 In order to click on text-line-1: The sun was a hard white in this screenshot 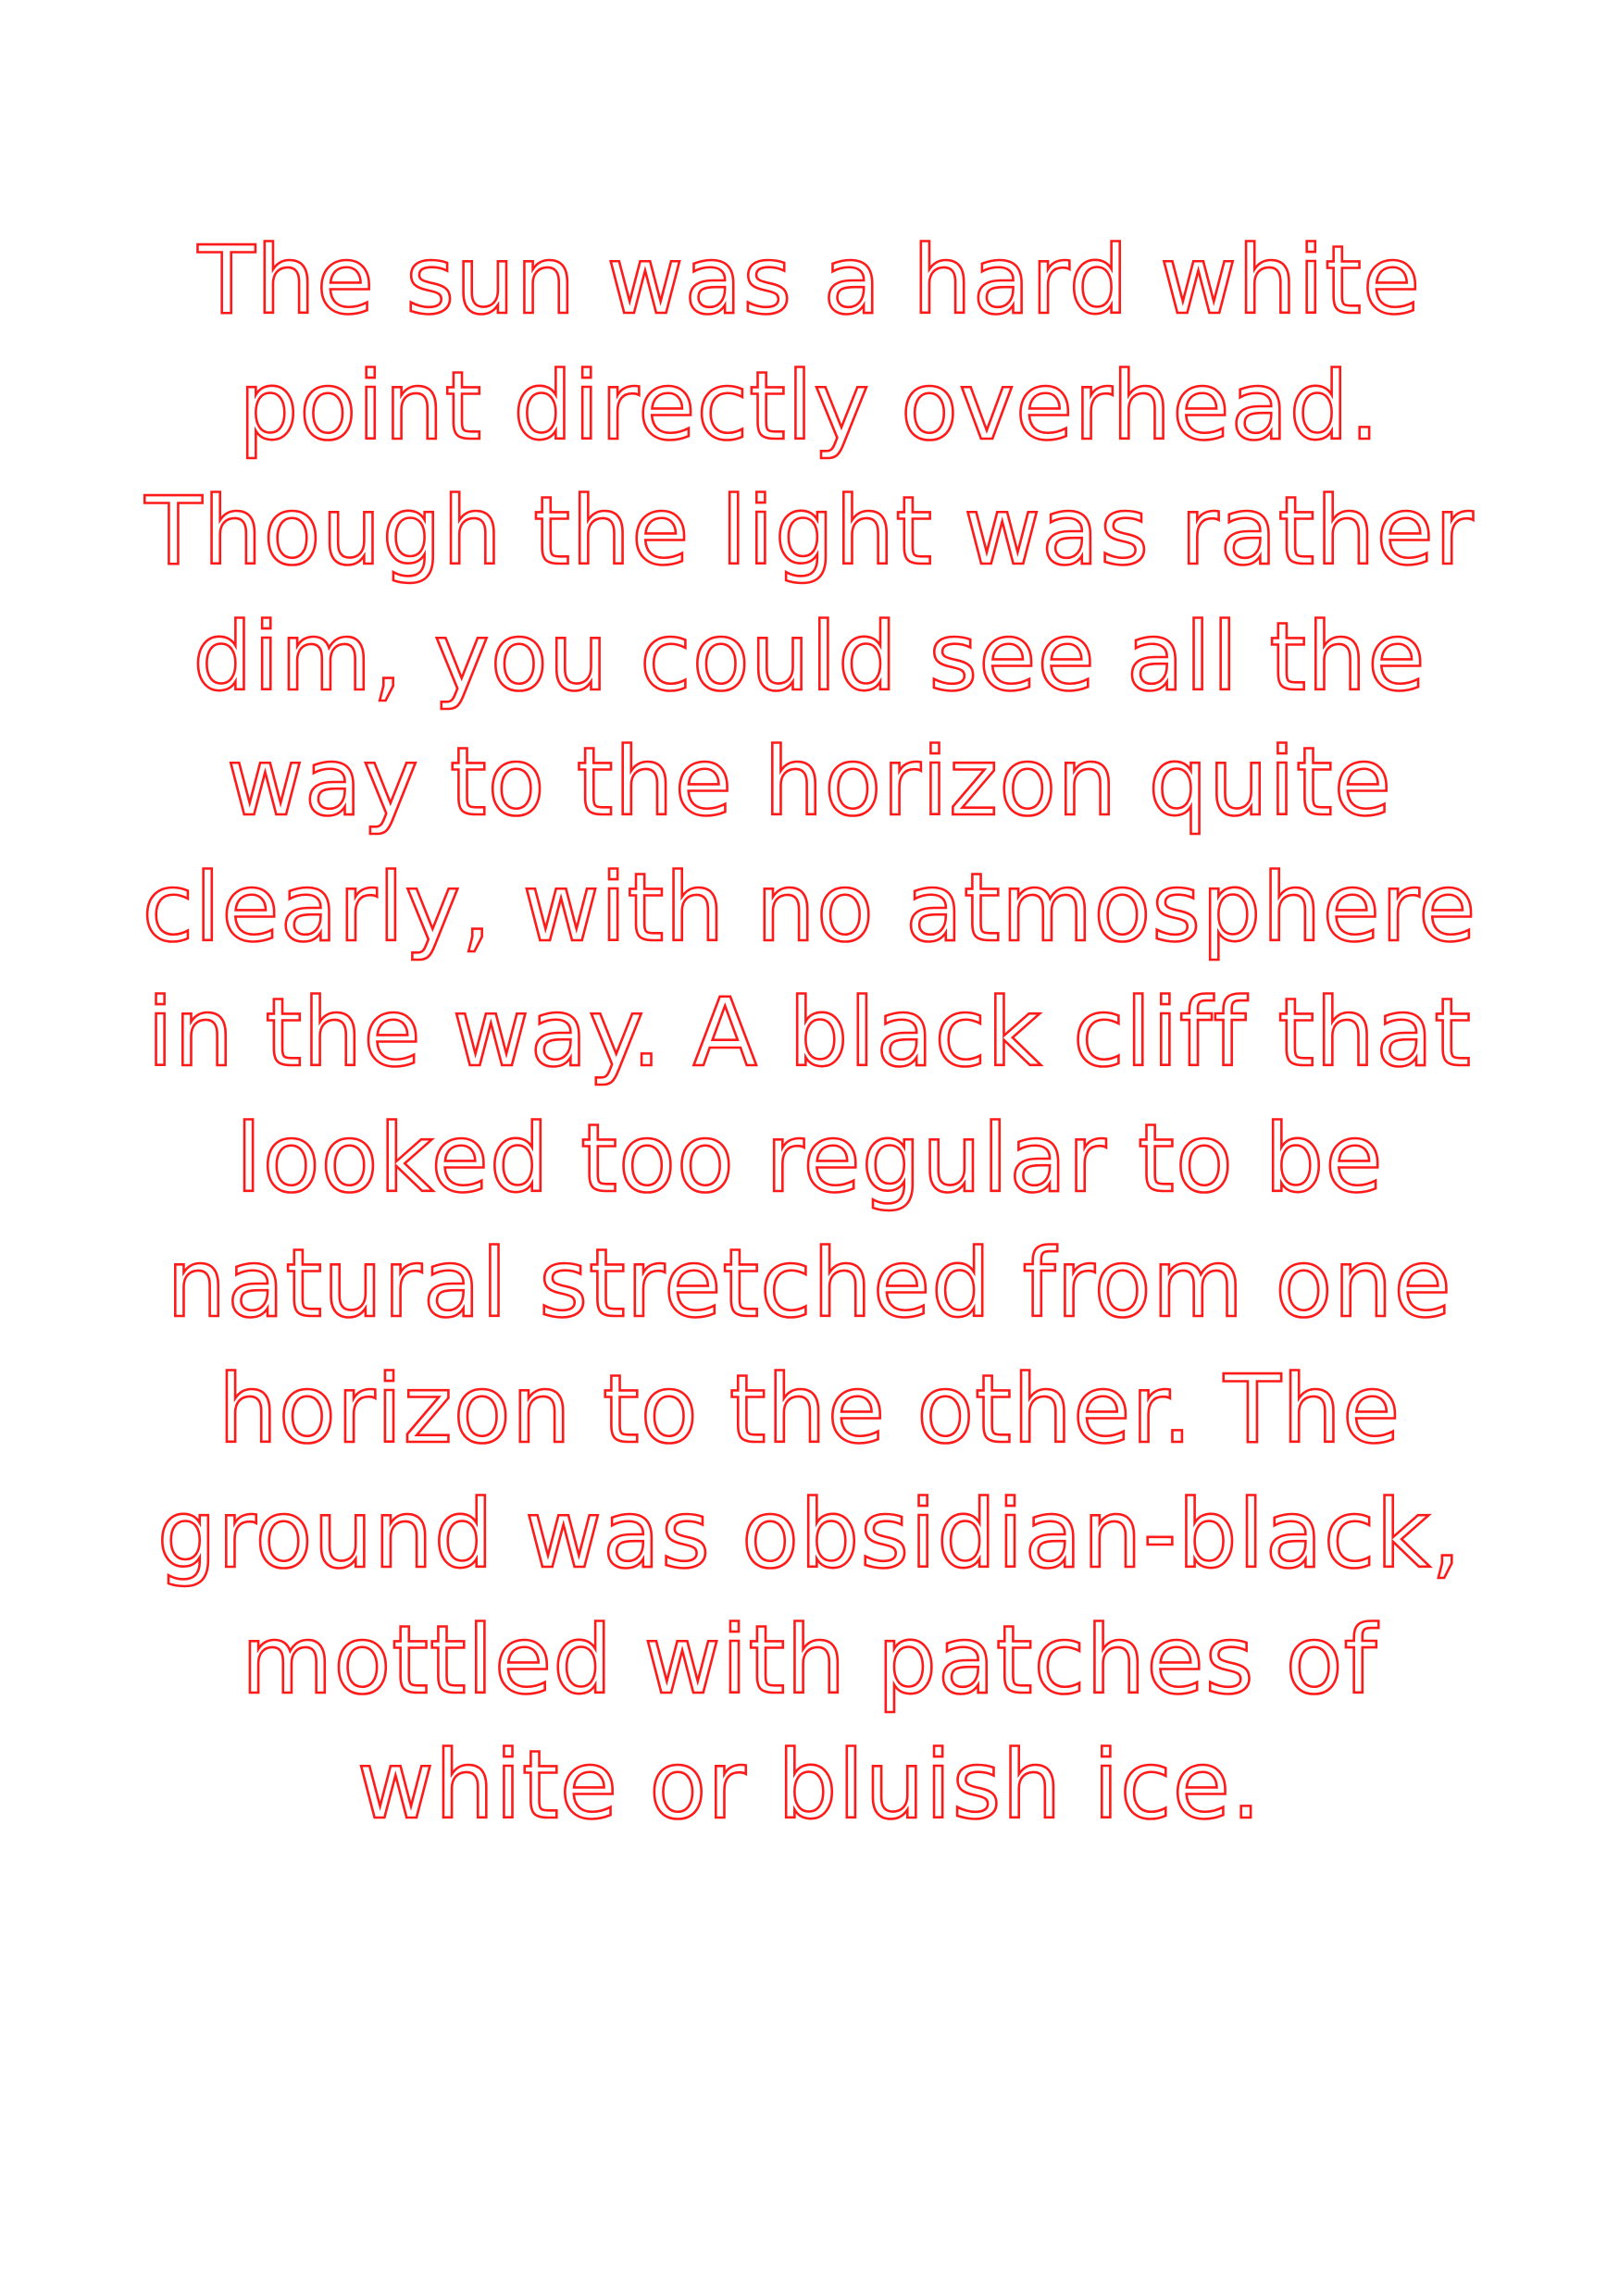, I will do `click(809, 281)`.